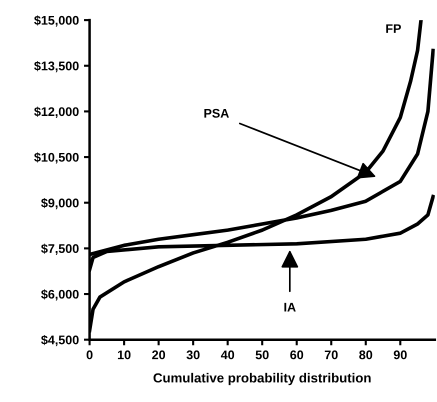  What do you see at coordinates (393, 28) in the screenshot?
I see `annotation: FP` at bounding box center [393, 28].